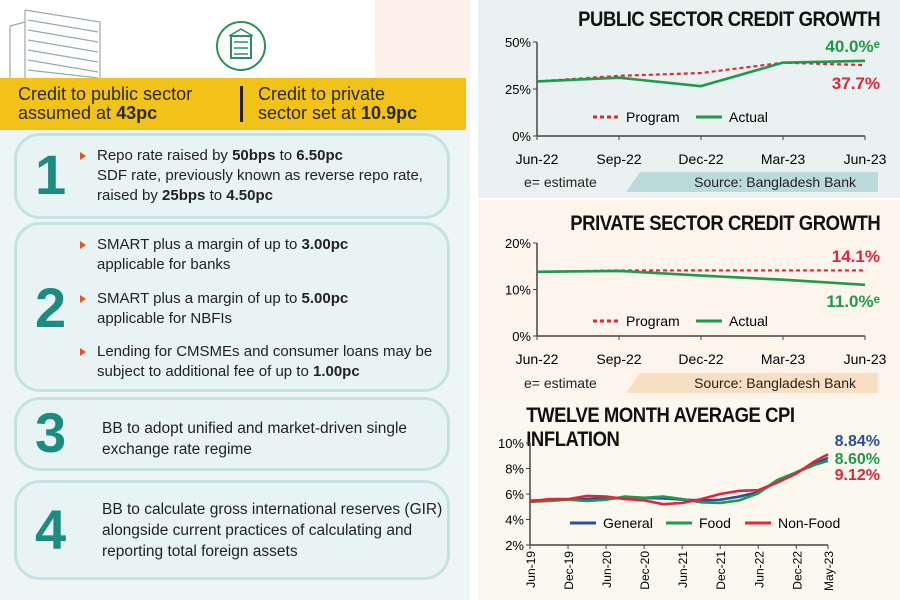 The image size is (900, 600). I want to click on series-line-food, so click(679, 482).